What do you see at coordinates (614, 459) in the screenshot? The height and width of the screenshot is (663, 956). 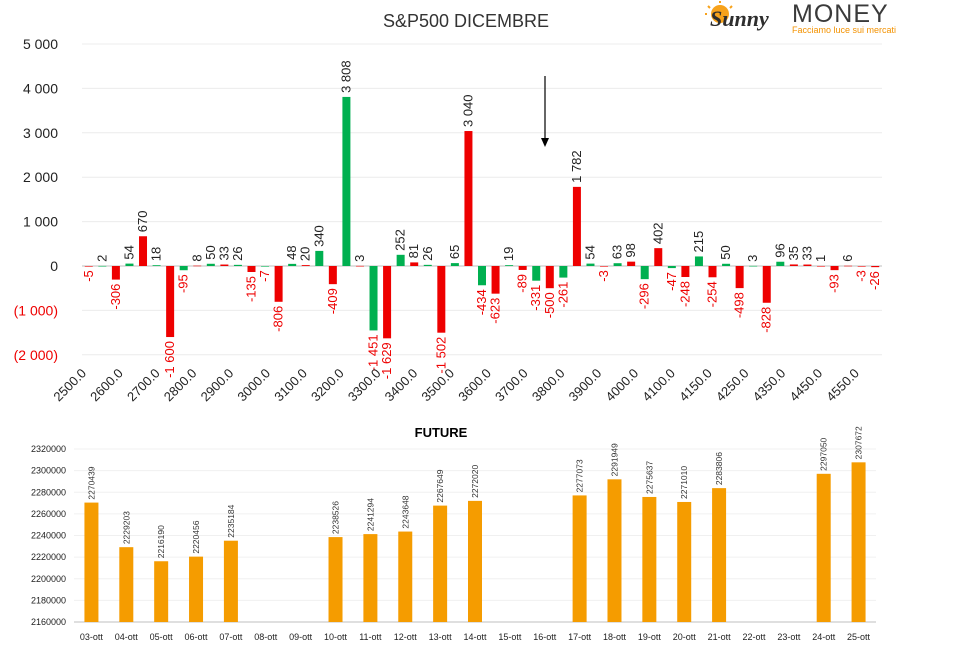 I see `future-chart-data-label: 2291949` at bounding box center [614, 459].